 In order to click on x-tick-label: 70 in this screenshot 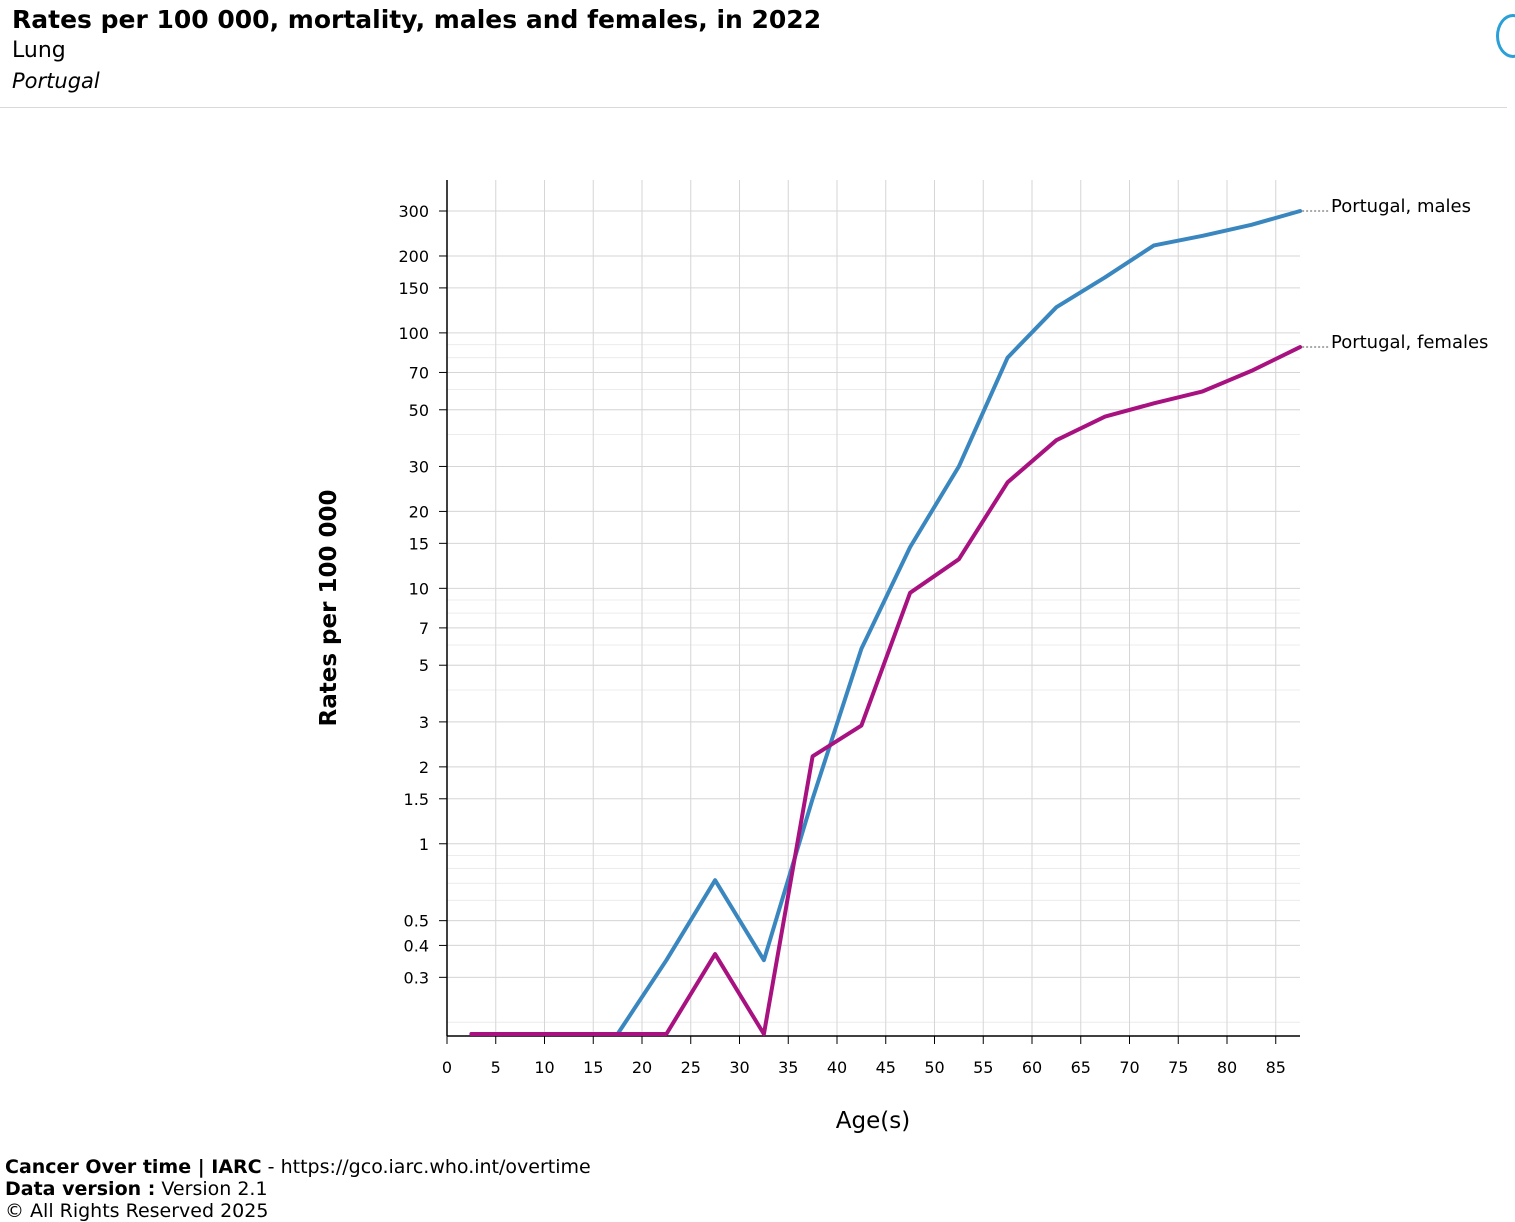, I will do `click(1129, 1067)`.